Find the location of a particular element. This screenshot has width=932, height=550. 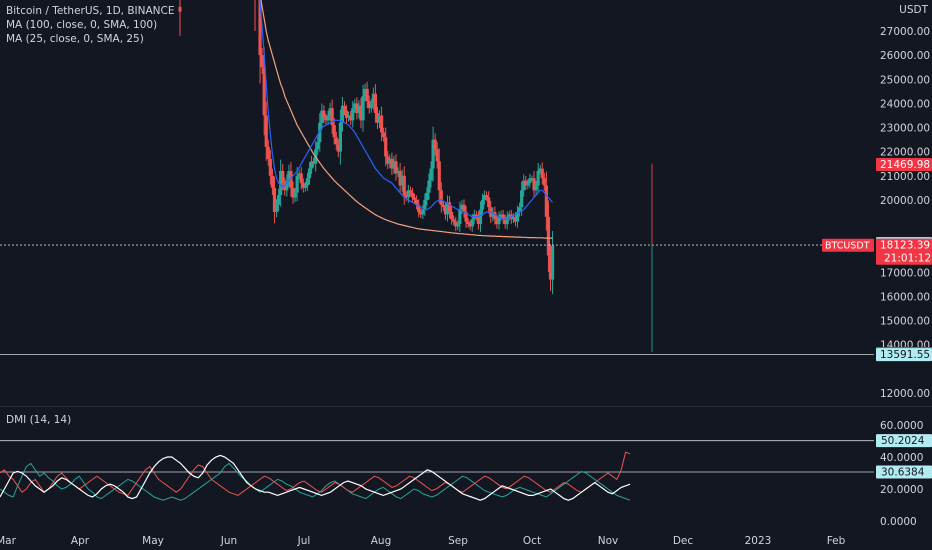

ticker-text: BTCUSDT is located at coordinates (847, 246).